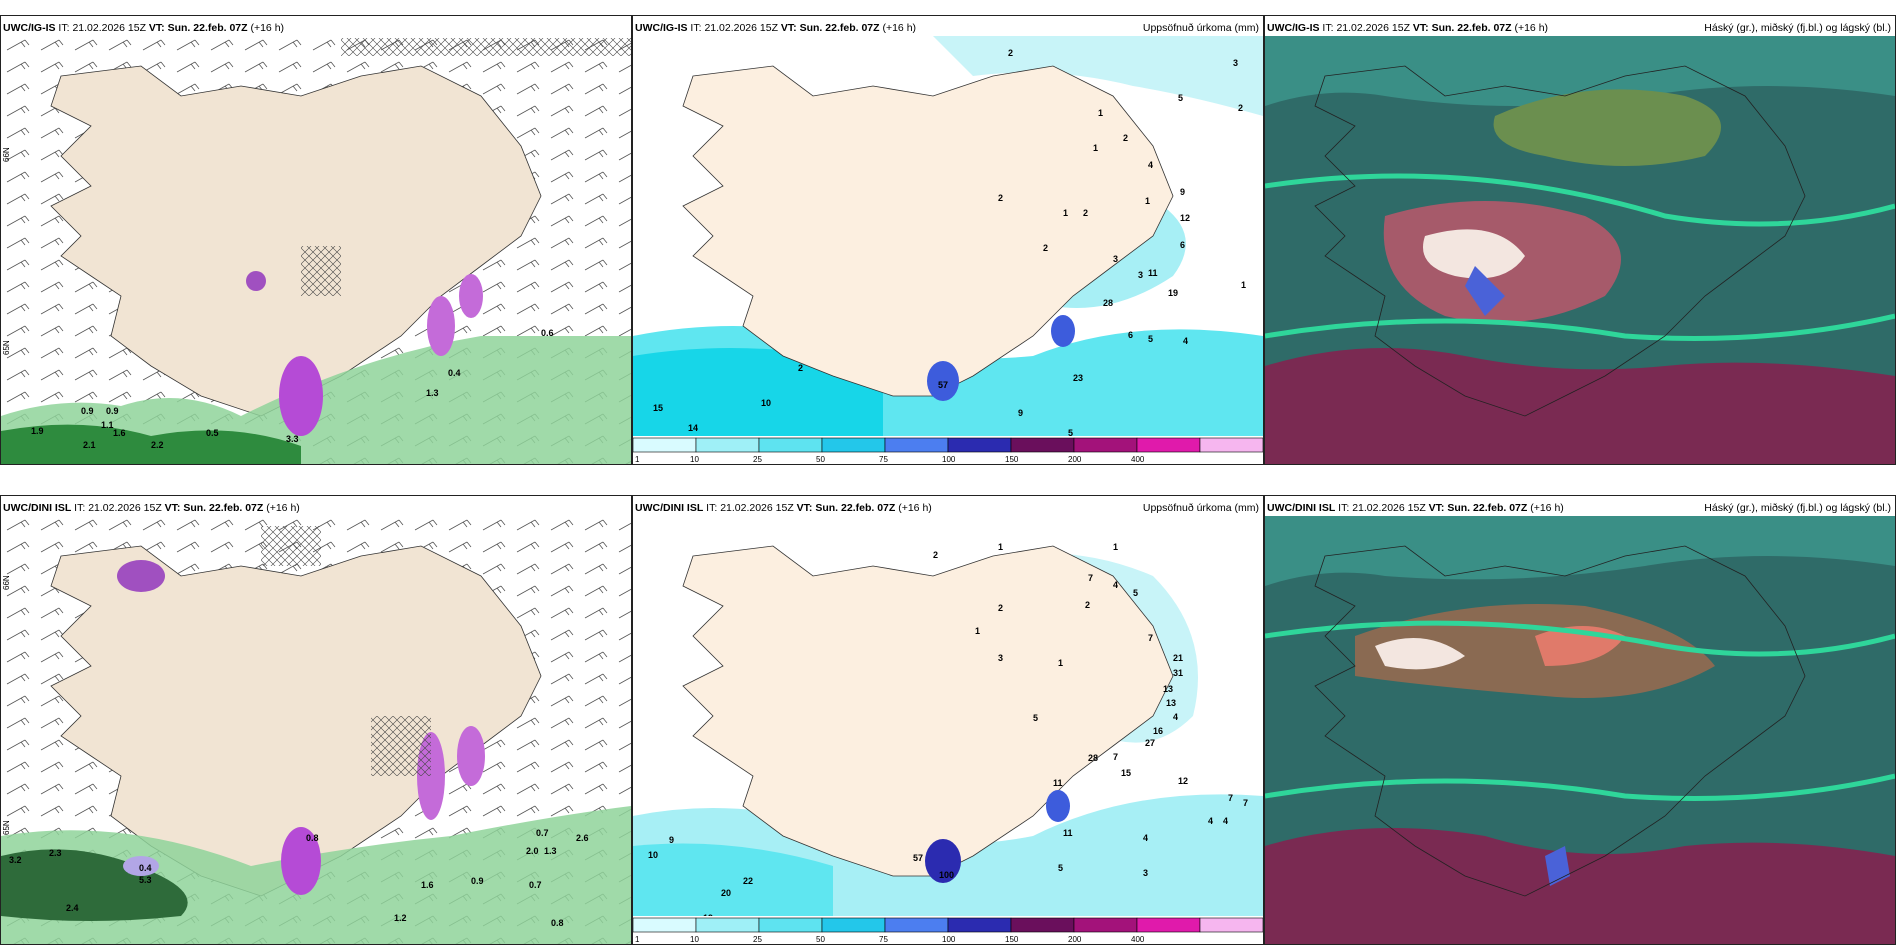 This screenshot has height=950, width=1900. What do you see at coordinates (1058, 806) in the screenshot?
I see `precip-max` at bounding box center [1058, 806].